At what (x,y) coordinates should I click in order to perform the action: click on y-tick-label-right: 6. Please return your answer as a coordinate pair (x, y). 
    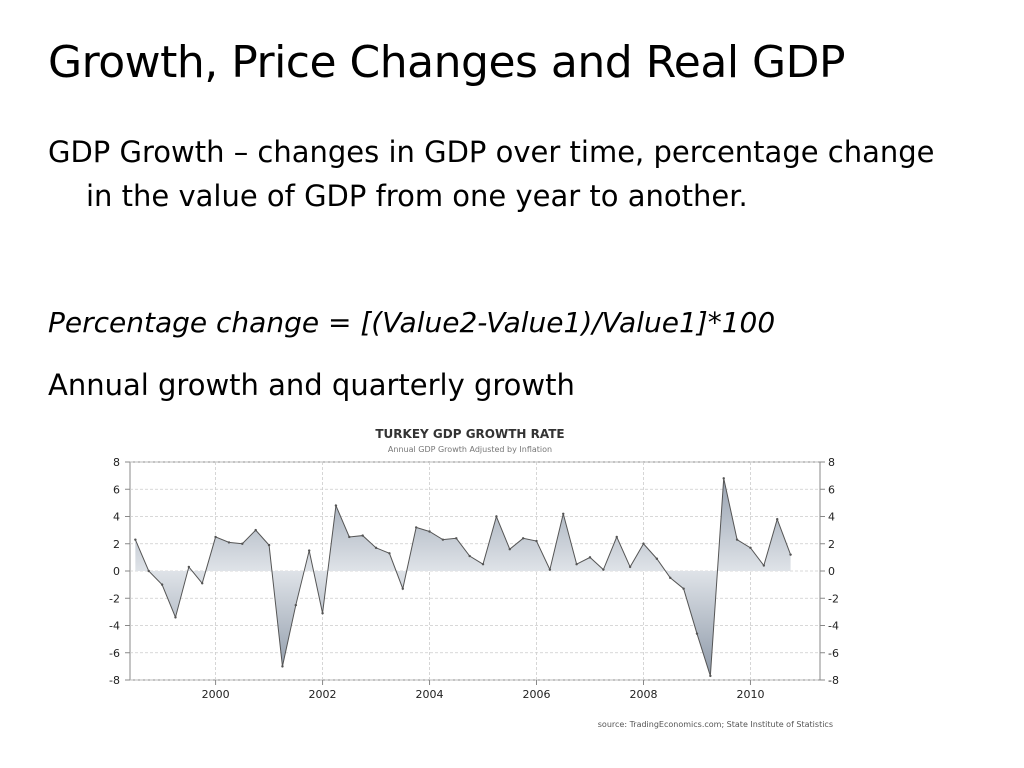
    Looking at the image, I should click on (831, 489).